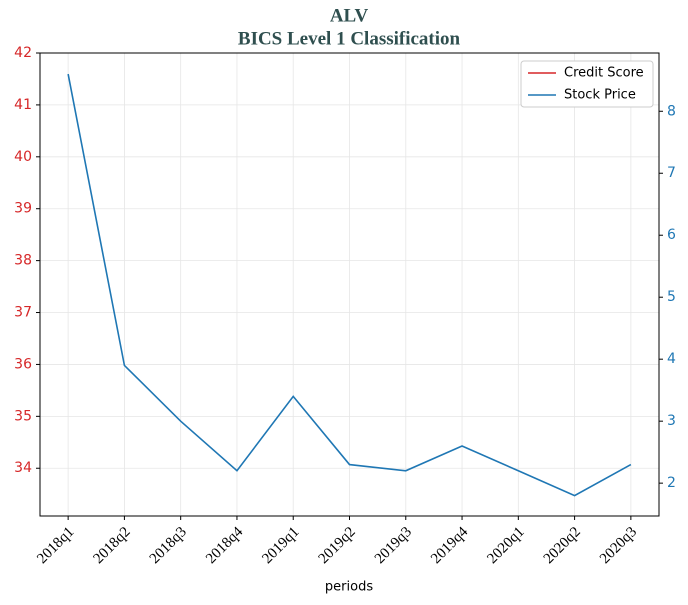  I want to click on y-tick-label: 38, so click(23, 261).